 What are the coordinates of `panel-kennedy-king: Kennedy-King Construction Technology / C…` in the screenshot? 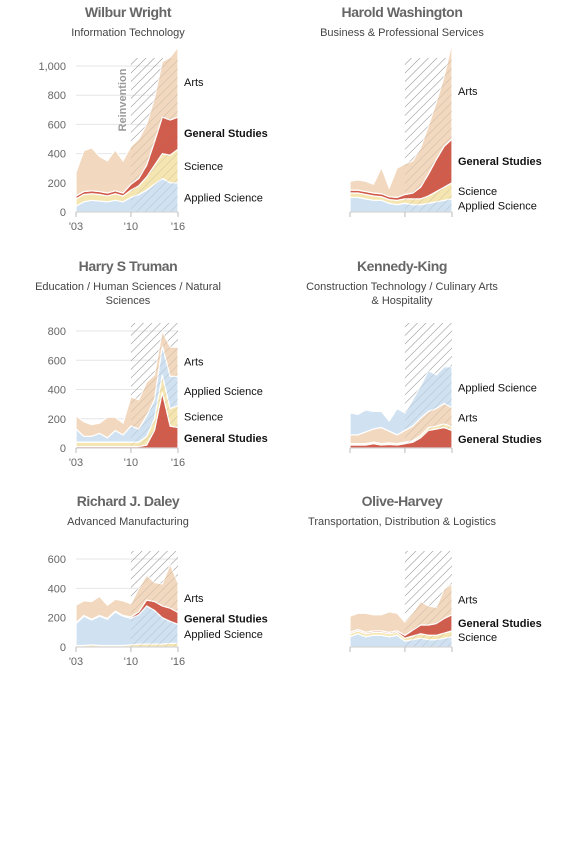 It's located at (420, 371).